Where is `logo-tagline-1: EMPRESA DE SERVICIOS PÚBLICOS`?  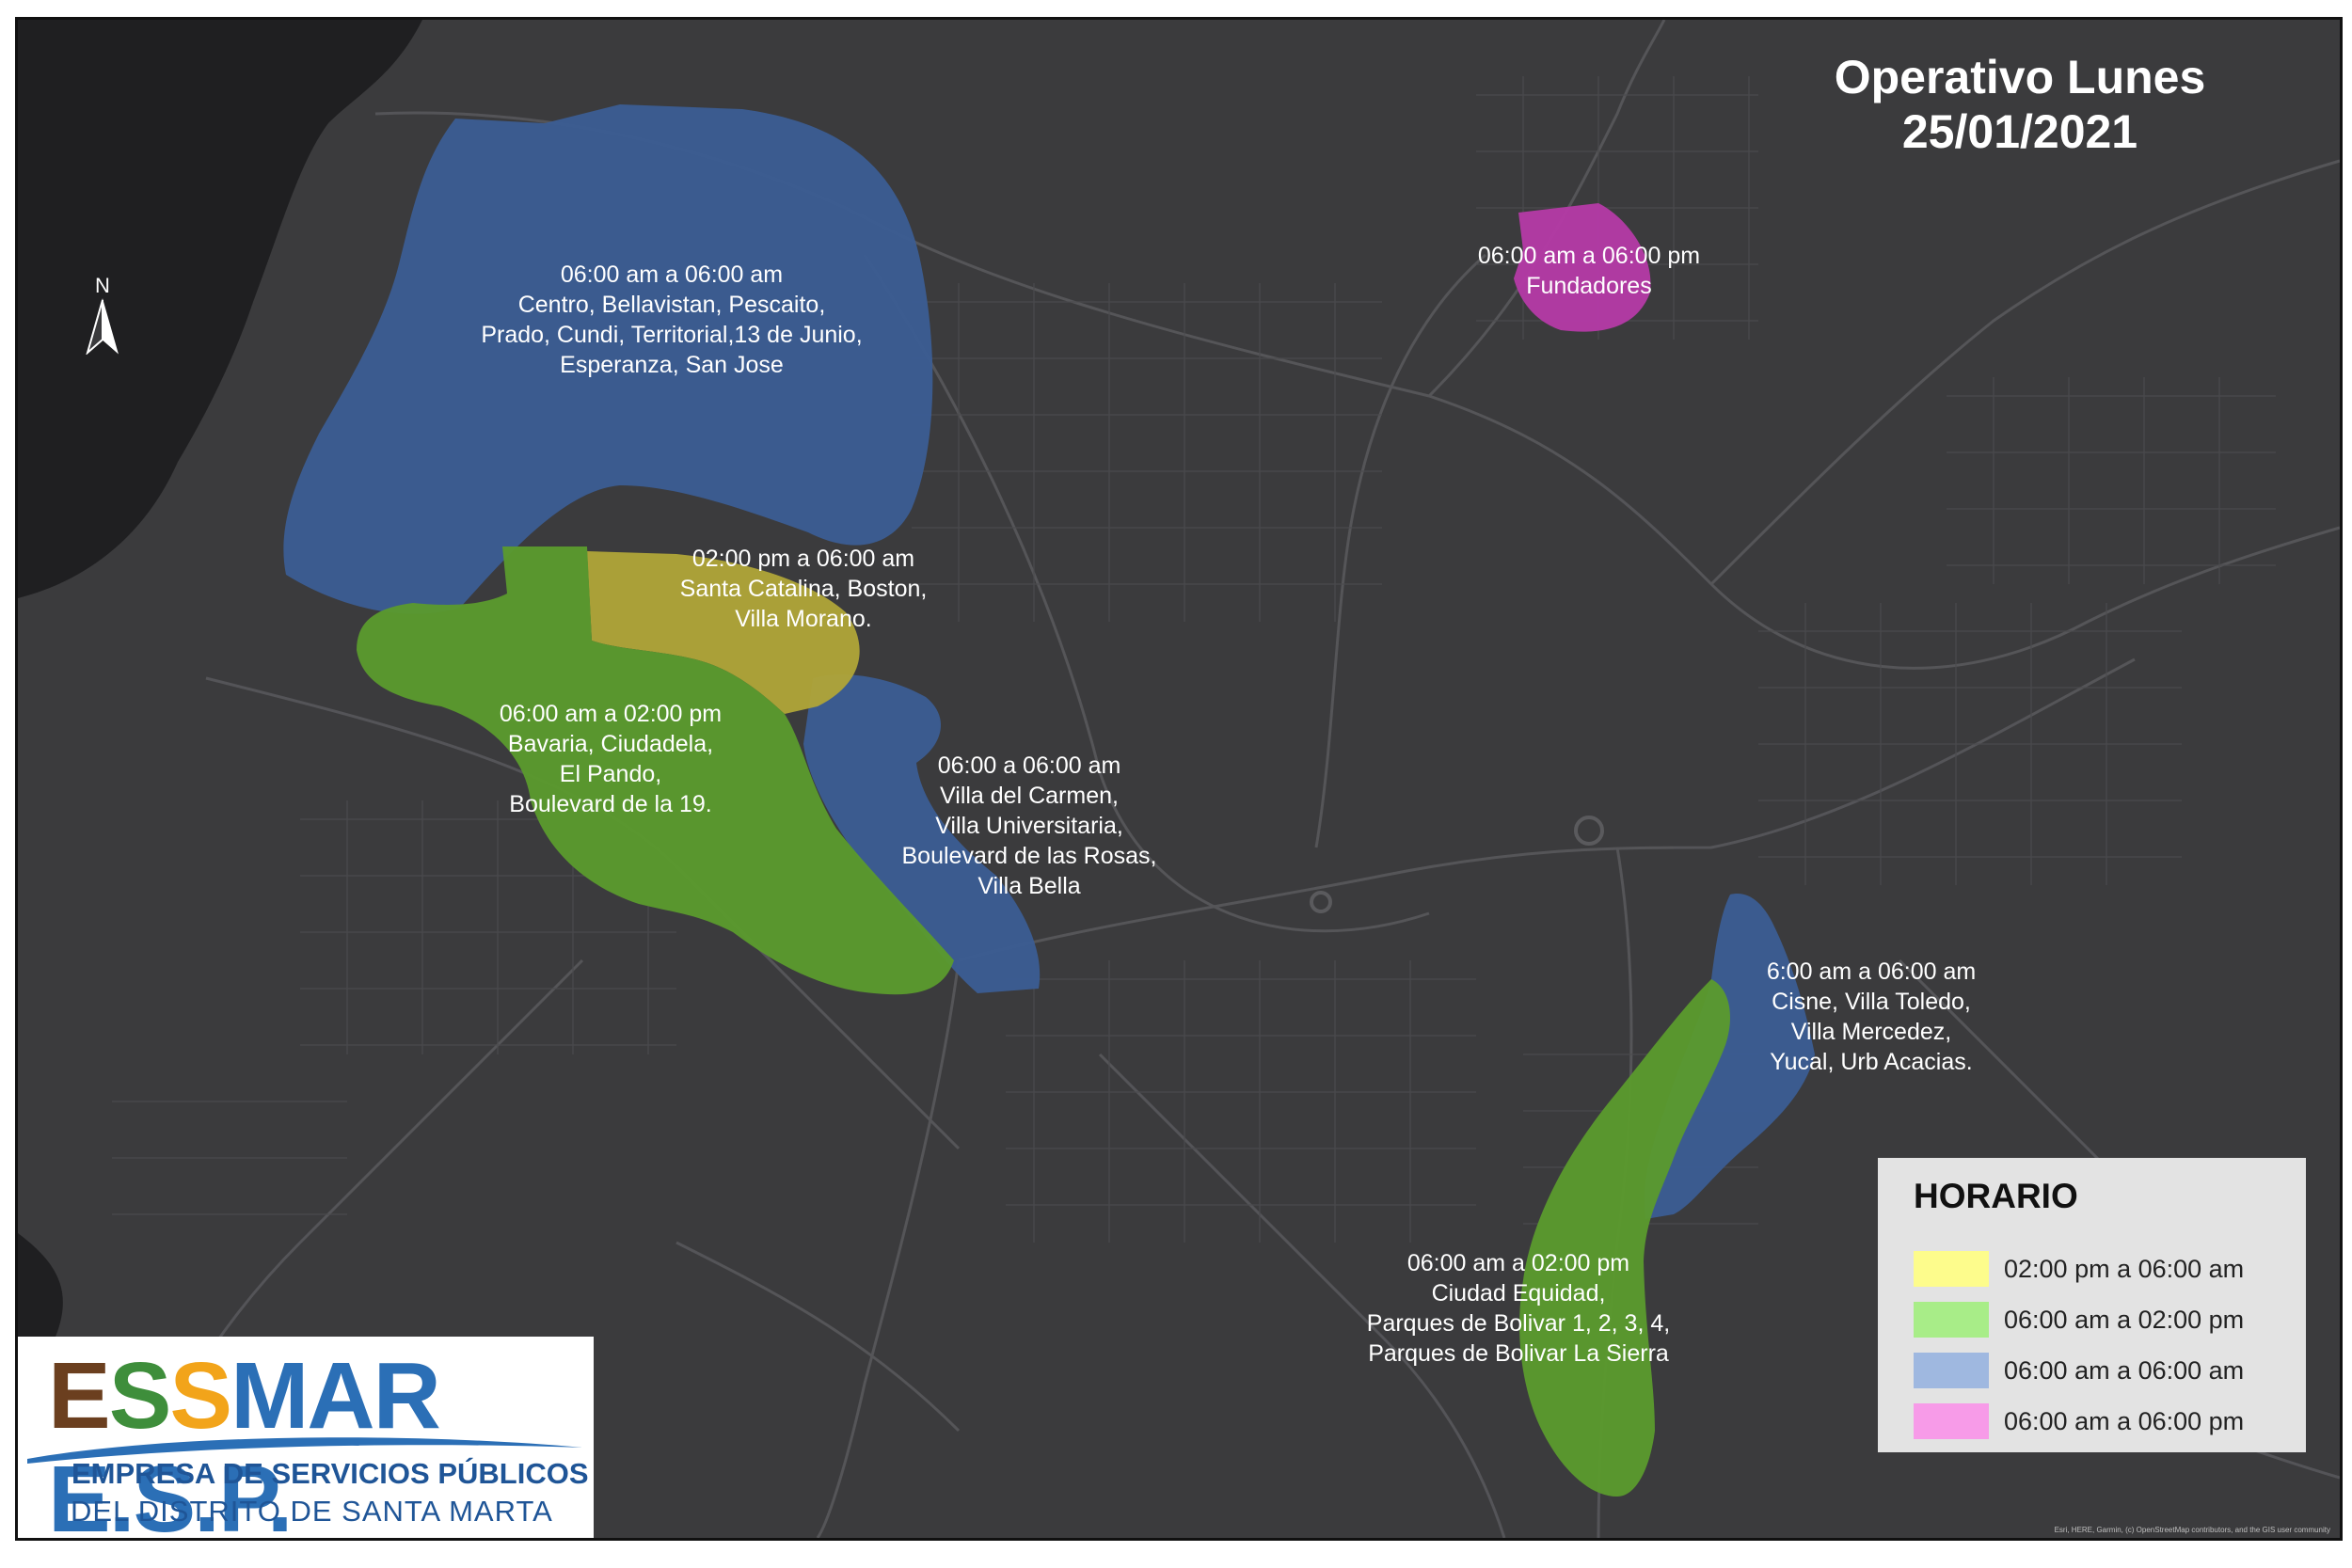
logo-tagline-1: EMPRESA DE SERVICIOS PÚBLICOS is located at coordinates (330, 1474).